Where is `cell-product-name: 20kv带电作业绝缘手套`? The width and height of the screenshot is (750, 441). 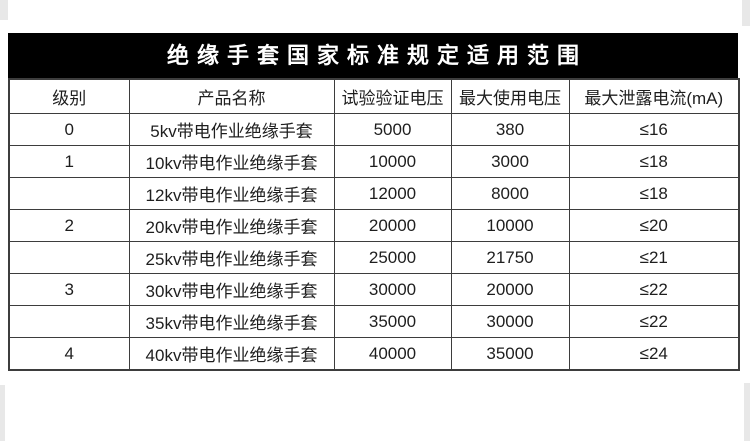
cell-product-name: 20kv带电作业绝缘手套 is located at coordinates (231, 225).